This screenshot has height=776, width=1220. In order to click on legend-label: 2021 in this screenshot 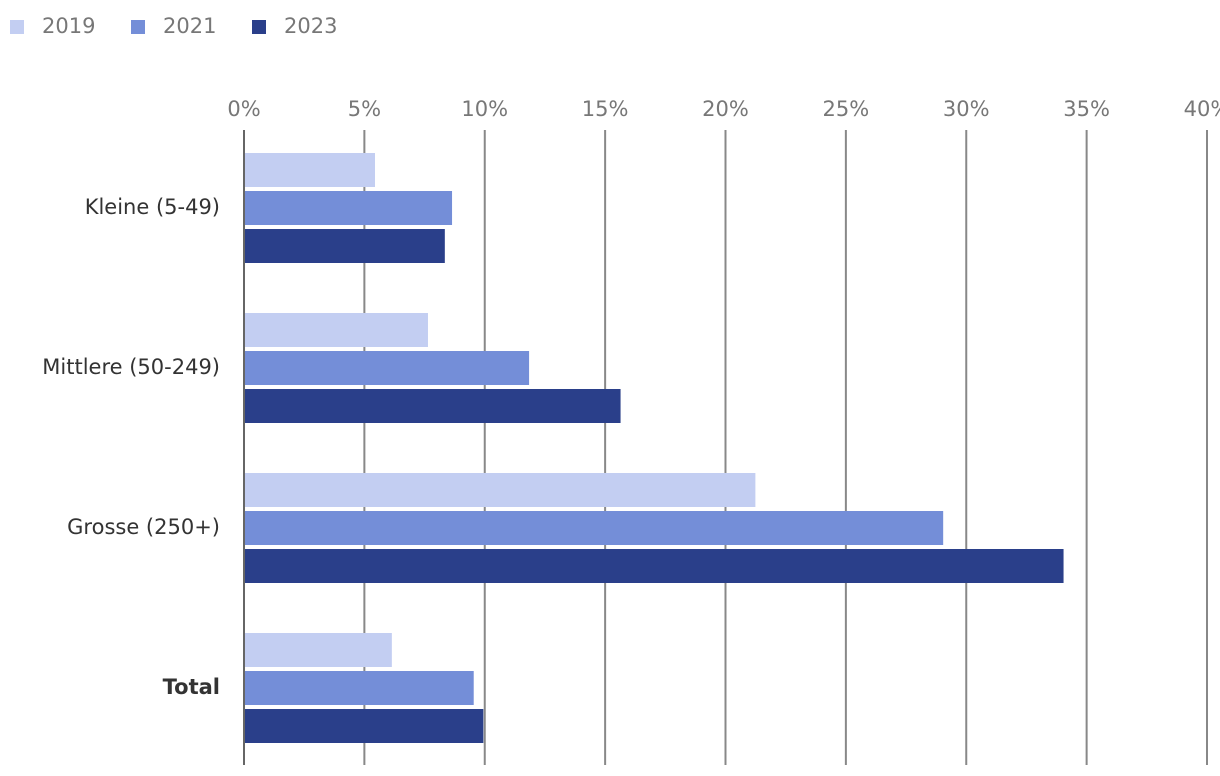, I will do `click(189, 26)`.